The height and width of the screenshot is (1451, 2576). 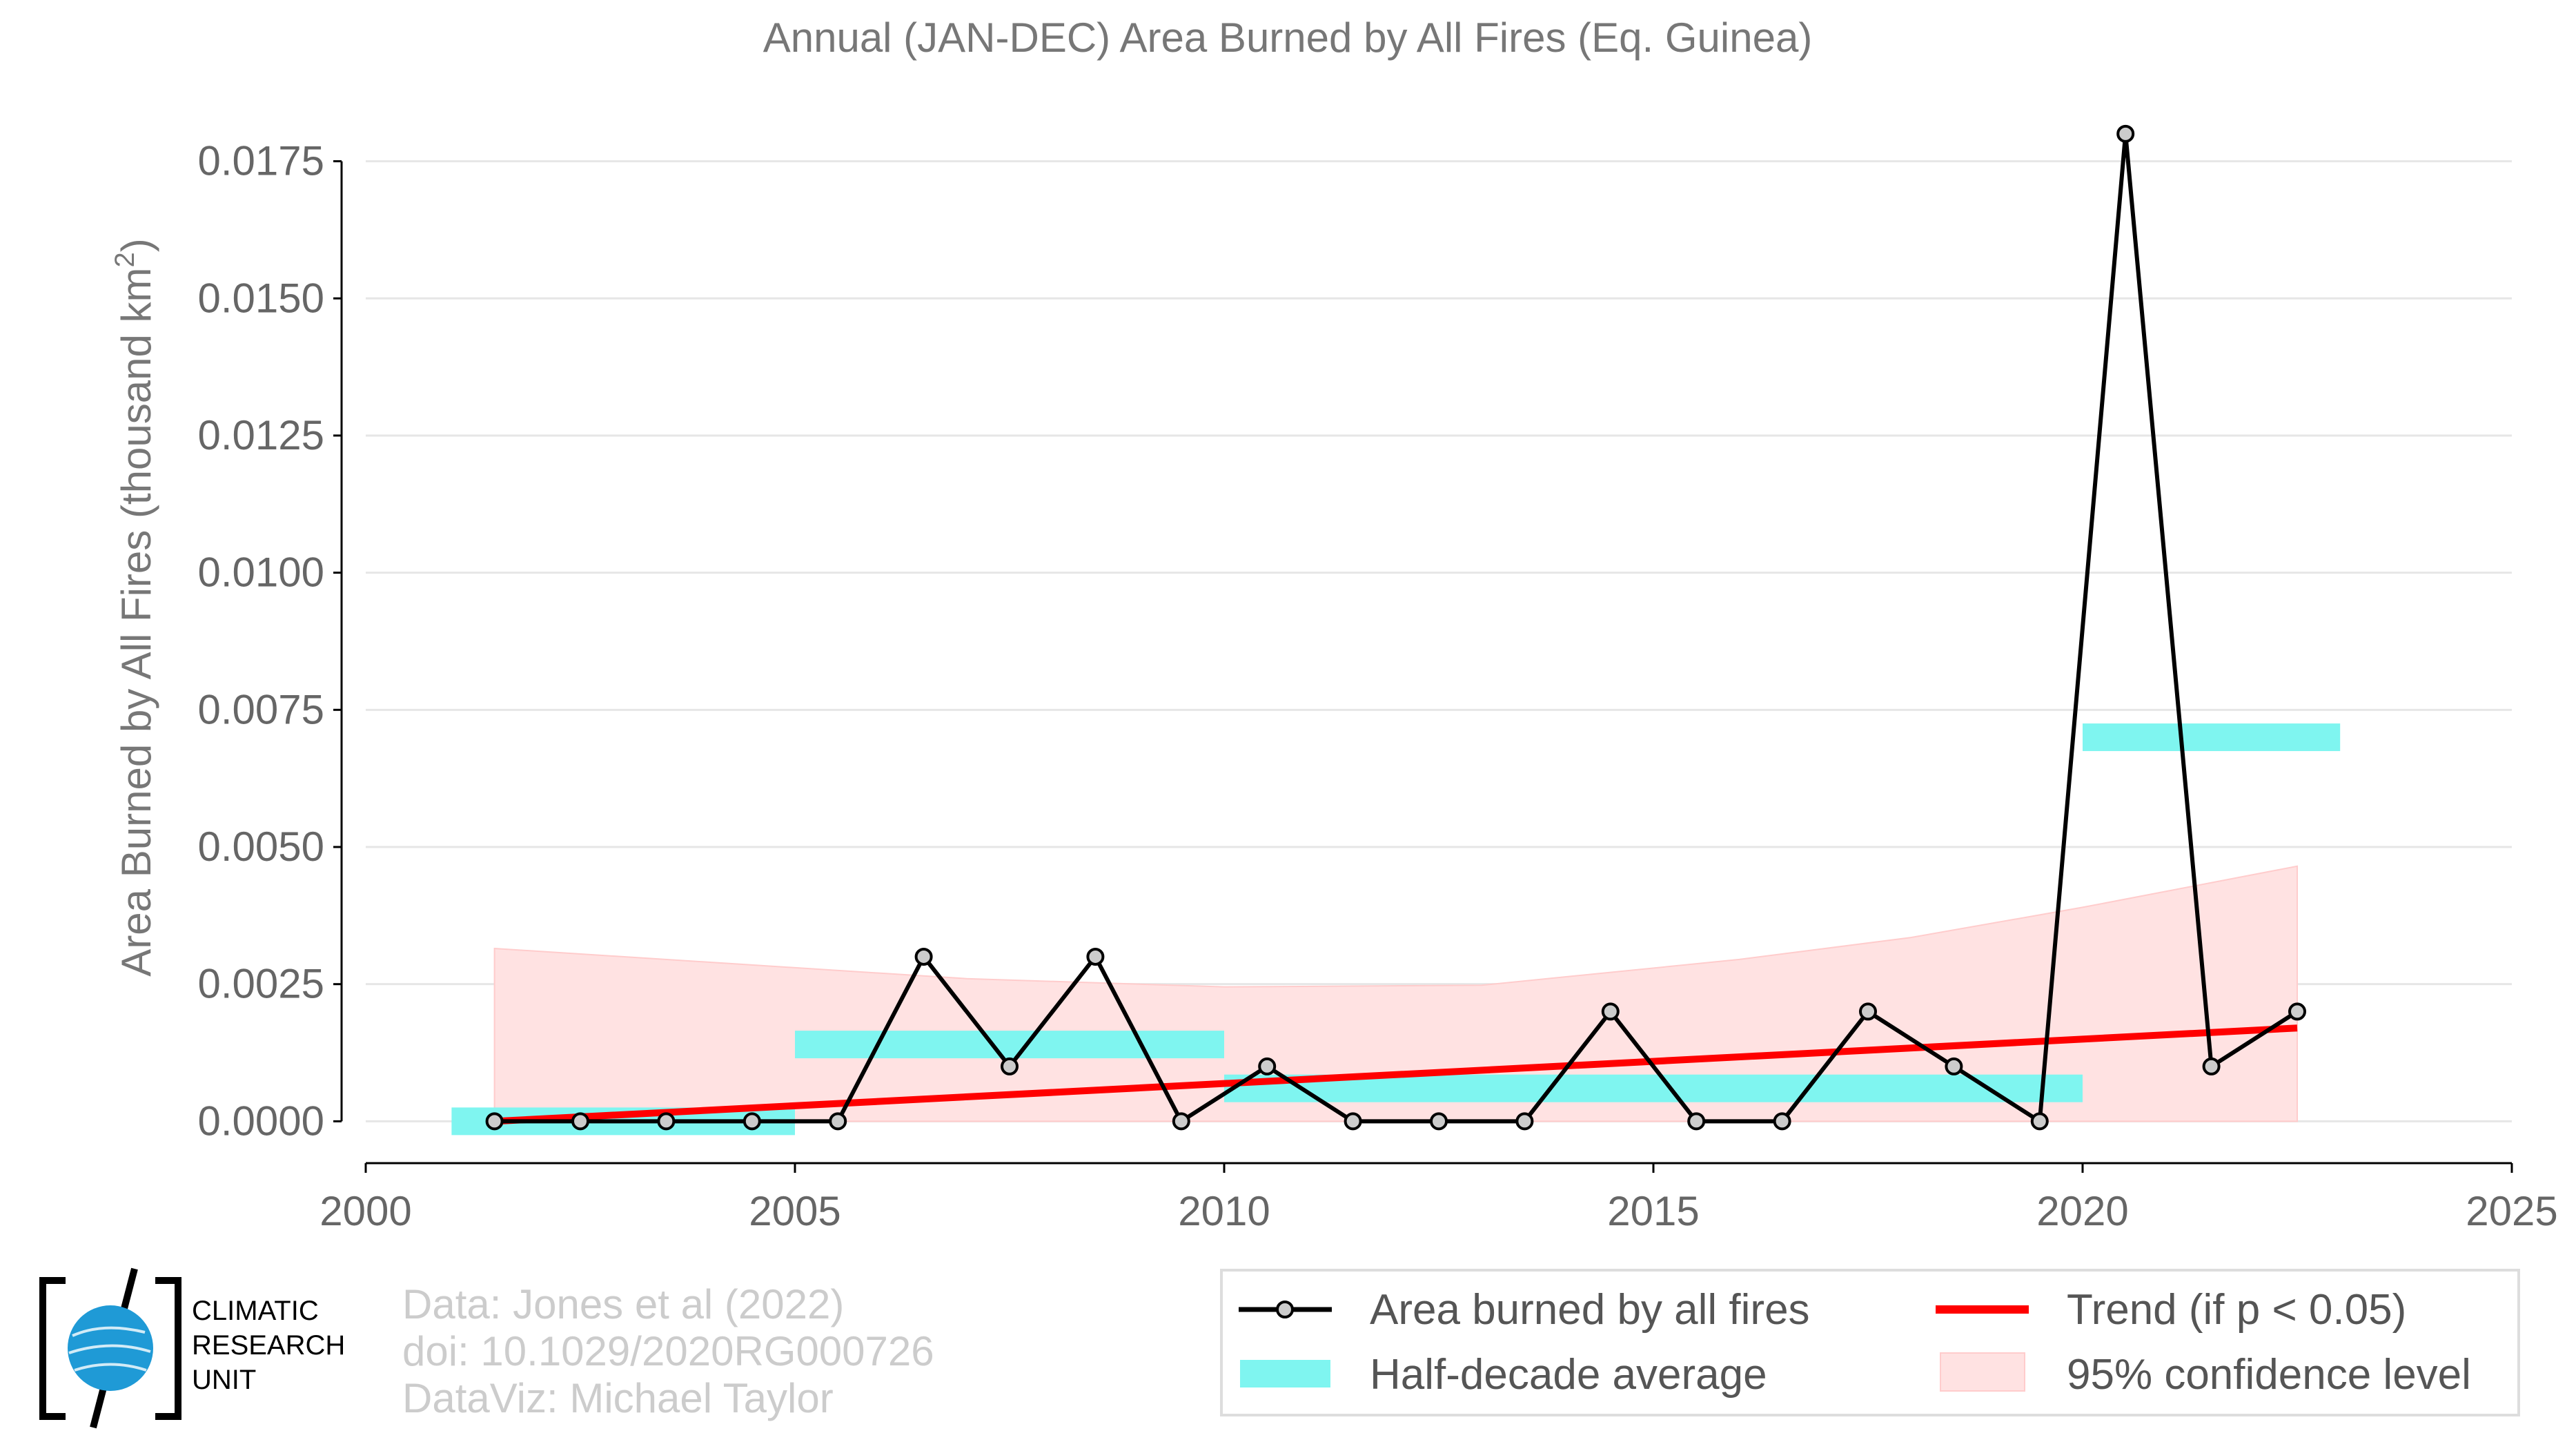 I want to click on x-tick-label: 2025, so click(x=2511, y=1211).